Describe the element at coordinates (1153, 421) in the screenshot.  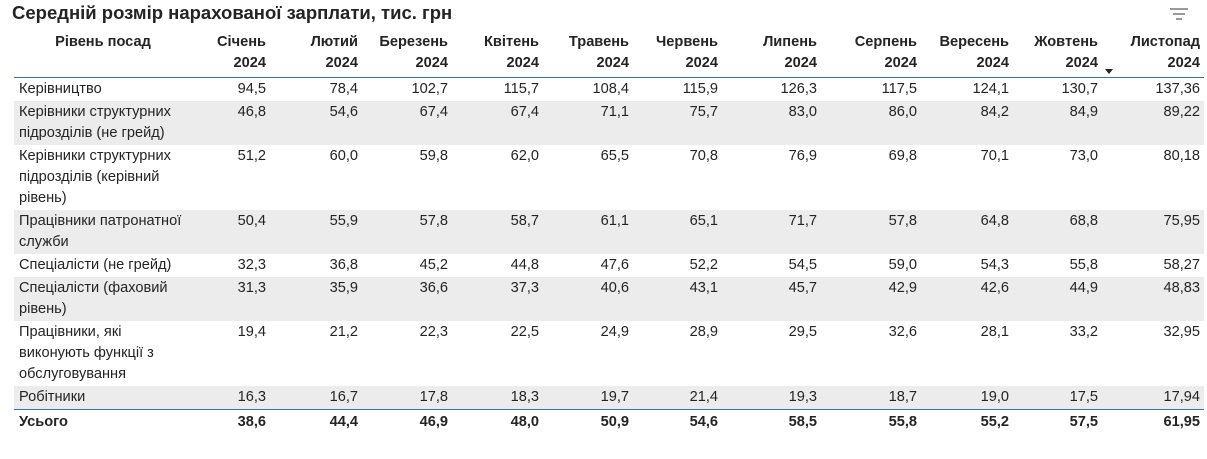
I see `salary-value-cell: 61,95` at that location.